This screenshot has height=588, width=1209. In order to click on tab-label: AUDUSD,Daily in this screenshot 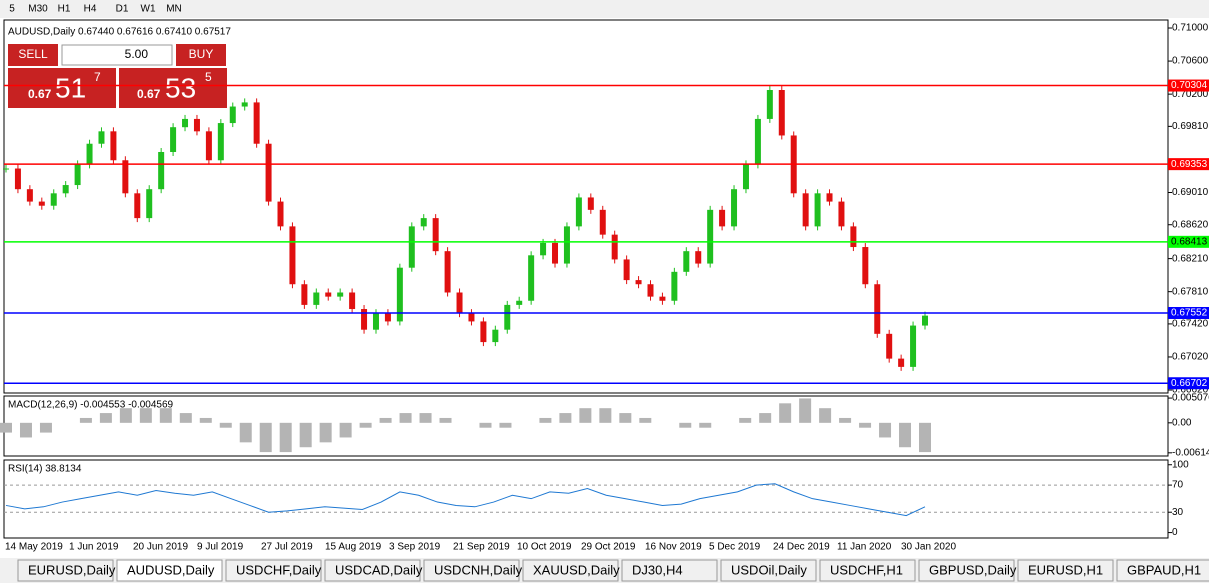, I will do `click(171, 569)`.